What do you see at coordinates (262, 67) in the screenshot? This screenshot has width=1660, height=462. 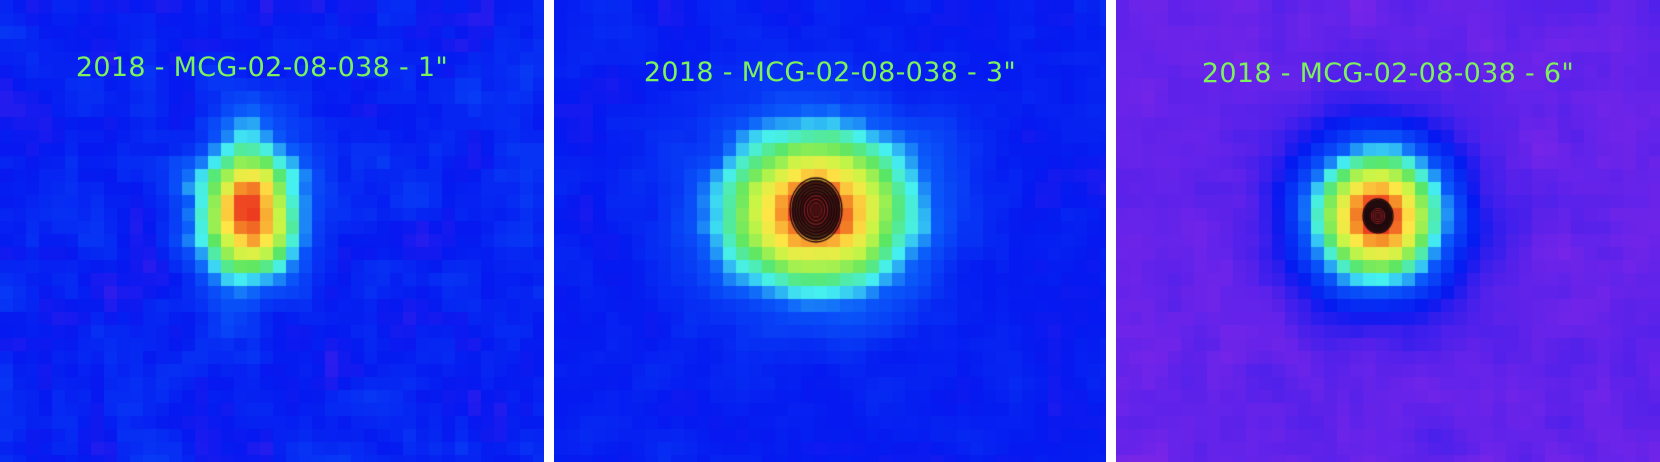 I see `panel-title-1: 2018 - MCG-02-08-038 - 1"` at bounding box center [262, 67].